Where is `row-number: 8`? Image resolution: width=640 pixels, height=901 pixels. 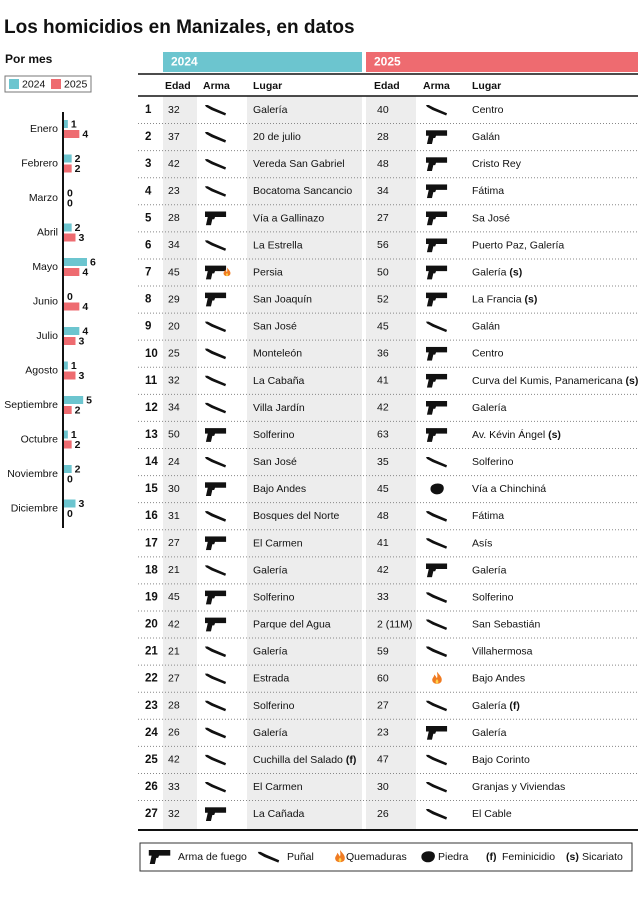 row-number: 8 is located at coordinates (148, 300).